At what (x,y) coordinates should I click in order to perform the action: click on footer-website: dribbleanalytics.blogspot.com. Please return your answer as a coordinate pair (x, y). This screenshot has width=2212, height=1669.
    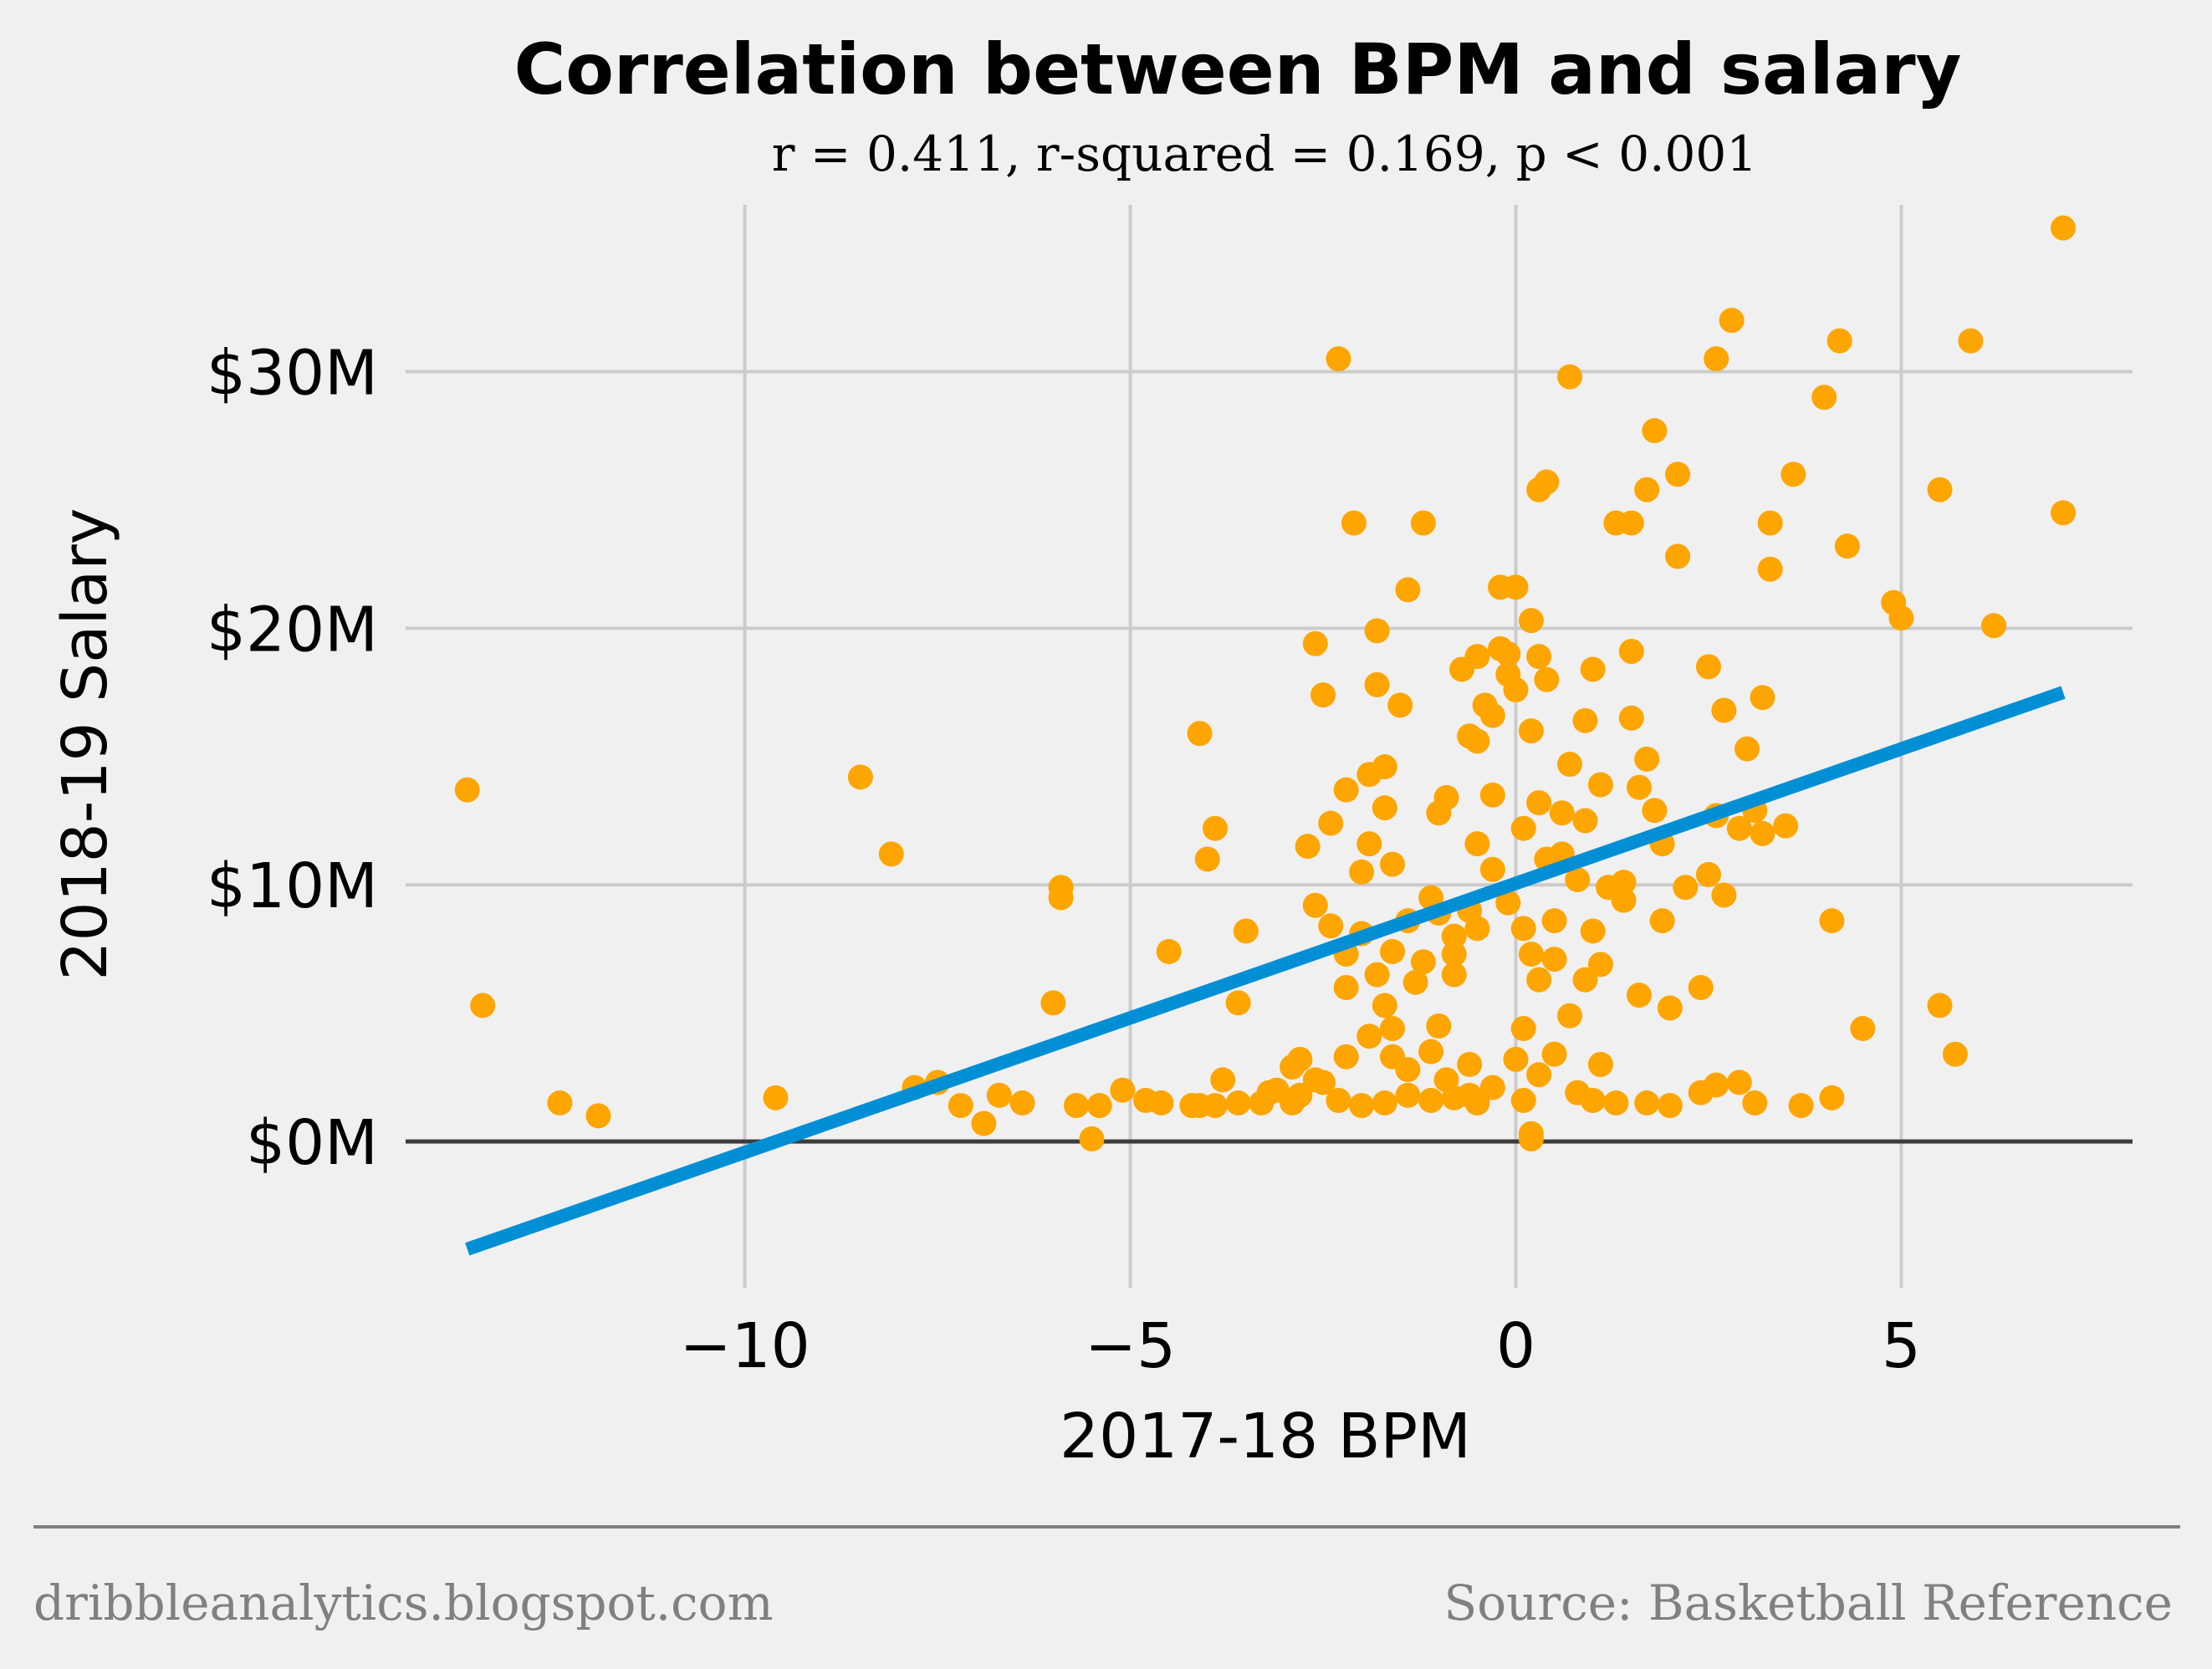
    Looking at the image, I should click on (404, 1603).